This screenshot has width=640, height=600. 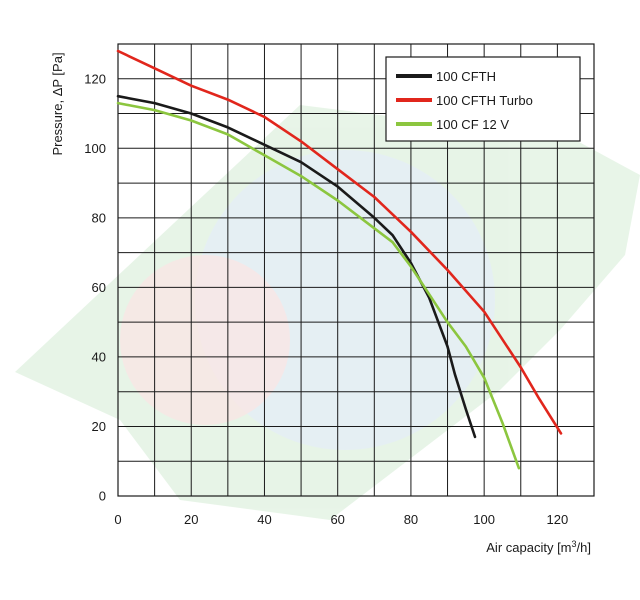 What do you see at coordinates (95, 148) in the screenshot?
I see `y-tick-label: 100` at bounding box center [95, 148].